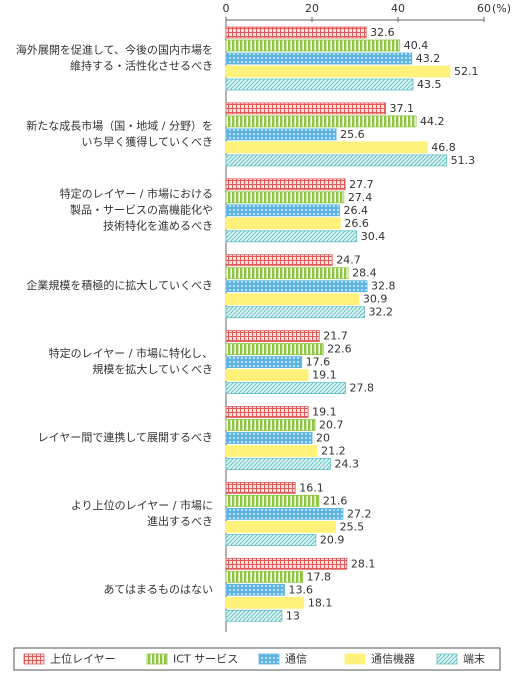 The width and height of the screenshot is (515, 681). What do you see at coordinates (428, 58) in the screenshot?
I see `value-label: 43.2` at bounding box center [428, 58].